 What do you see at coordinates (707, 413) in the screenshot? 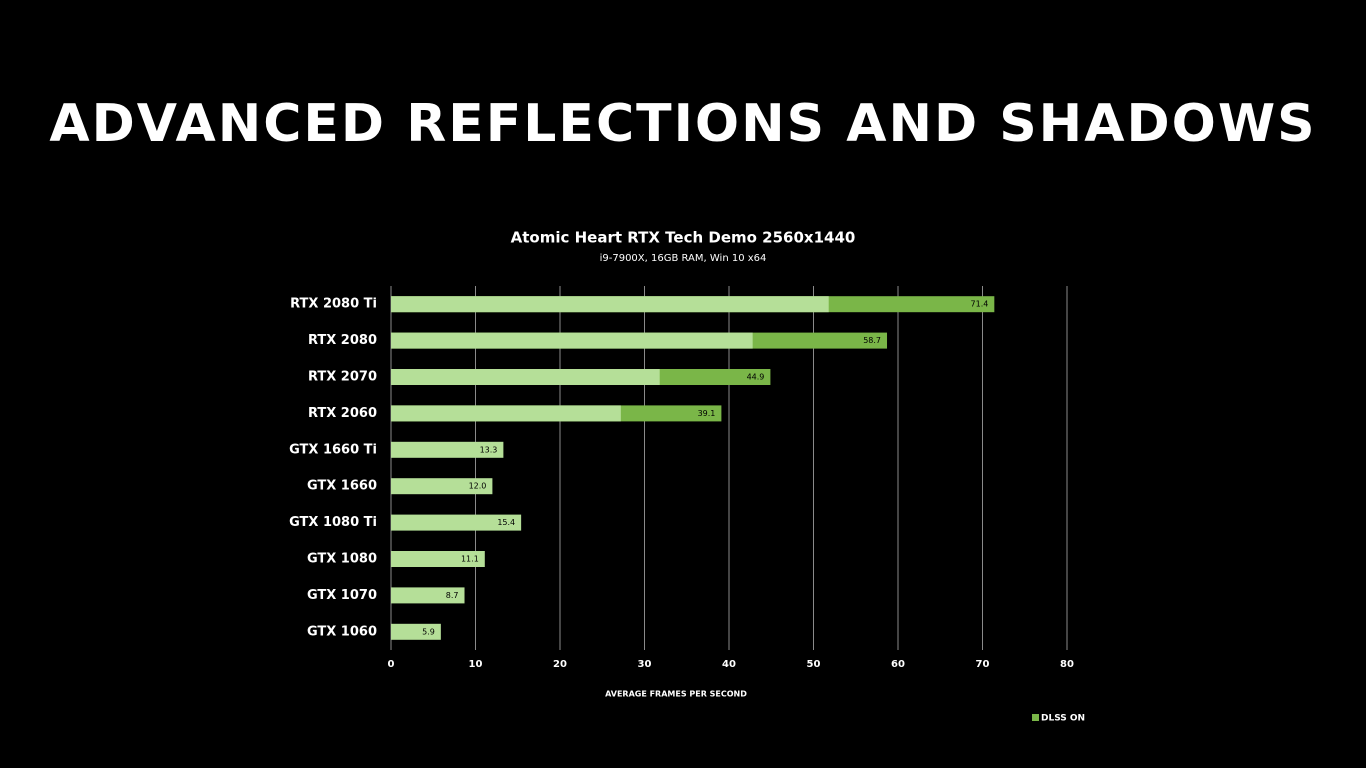
I see `data-label: 39.1` at bounding box center [707, 413].